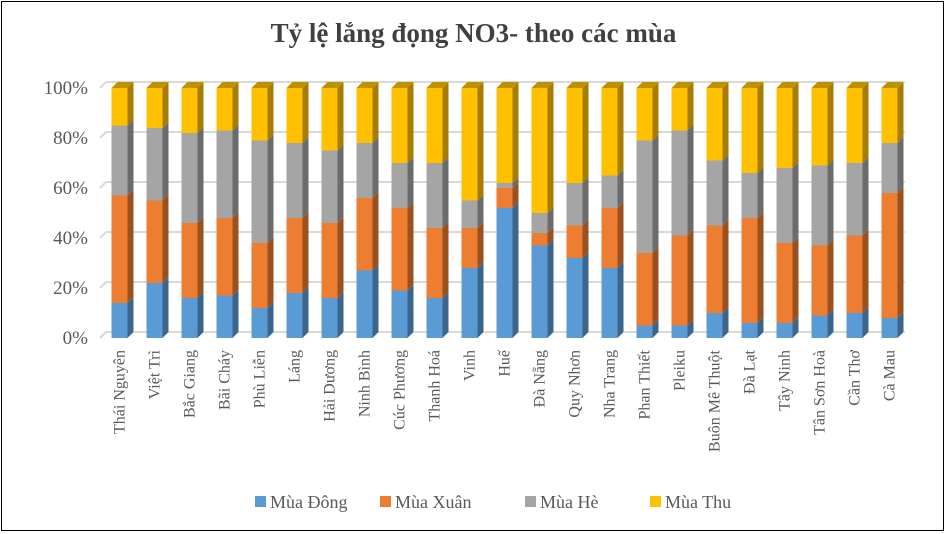 Image resolution: width=947 pixels, height=534 pixels. Describe the element at coordinates (295, 366) in the screenshot. I see `x-category-label: Láng` at that location.